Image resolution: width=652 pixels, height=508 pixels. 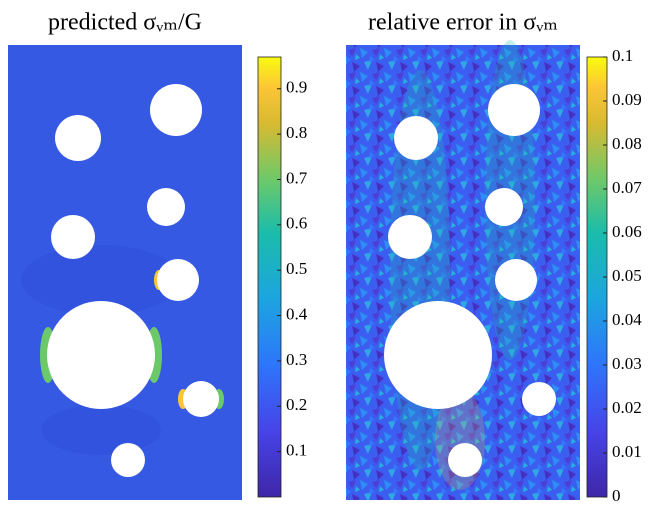 What do you see at coordinates (627, 363) in the screenshot?
I see `colorbar-tick-label: 0.03` at bounding box center [627, 363].